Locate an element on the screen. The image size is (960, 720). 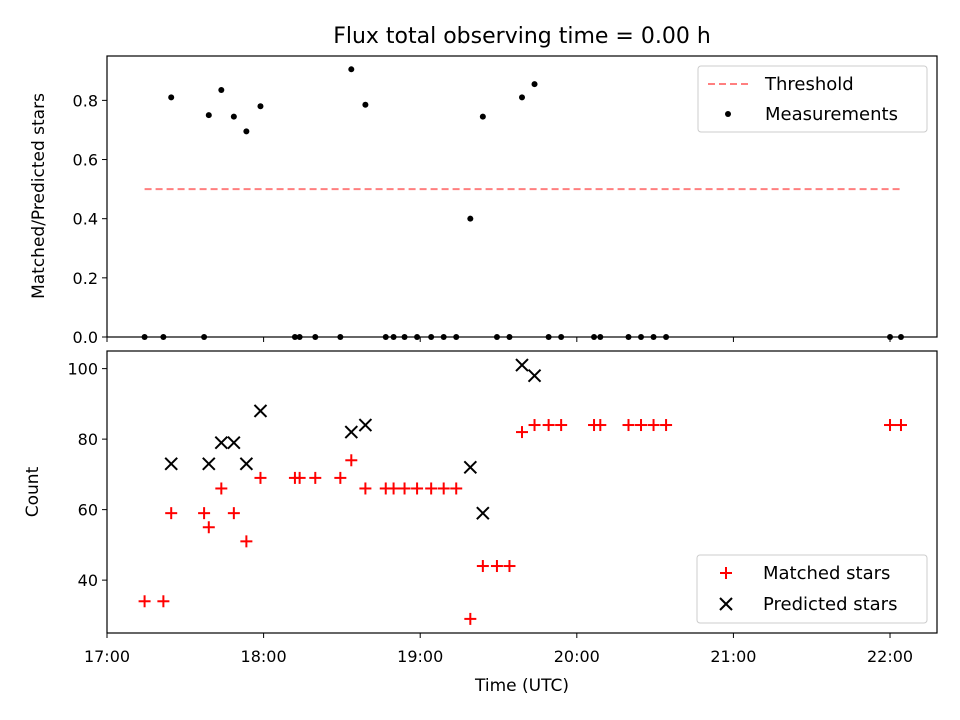
ratio-y-tick-label: 0.0 is located at coordinates (85, 337).